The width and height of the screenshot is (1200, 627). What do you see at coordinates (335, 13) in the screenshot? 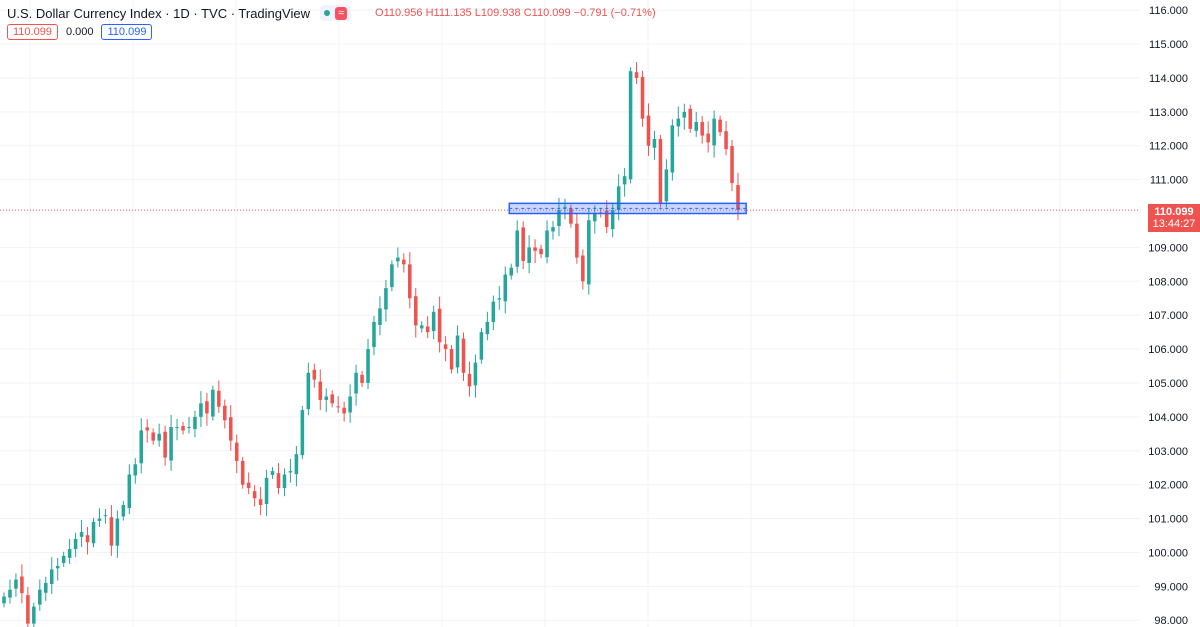
I see `market-status: ≈` at bounding box center [335, 13].